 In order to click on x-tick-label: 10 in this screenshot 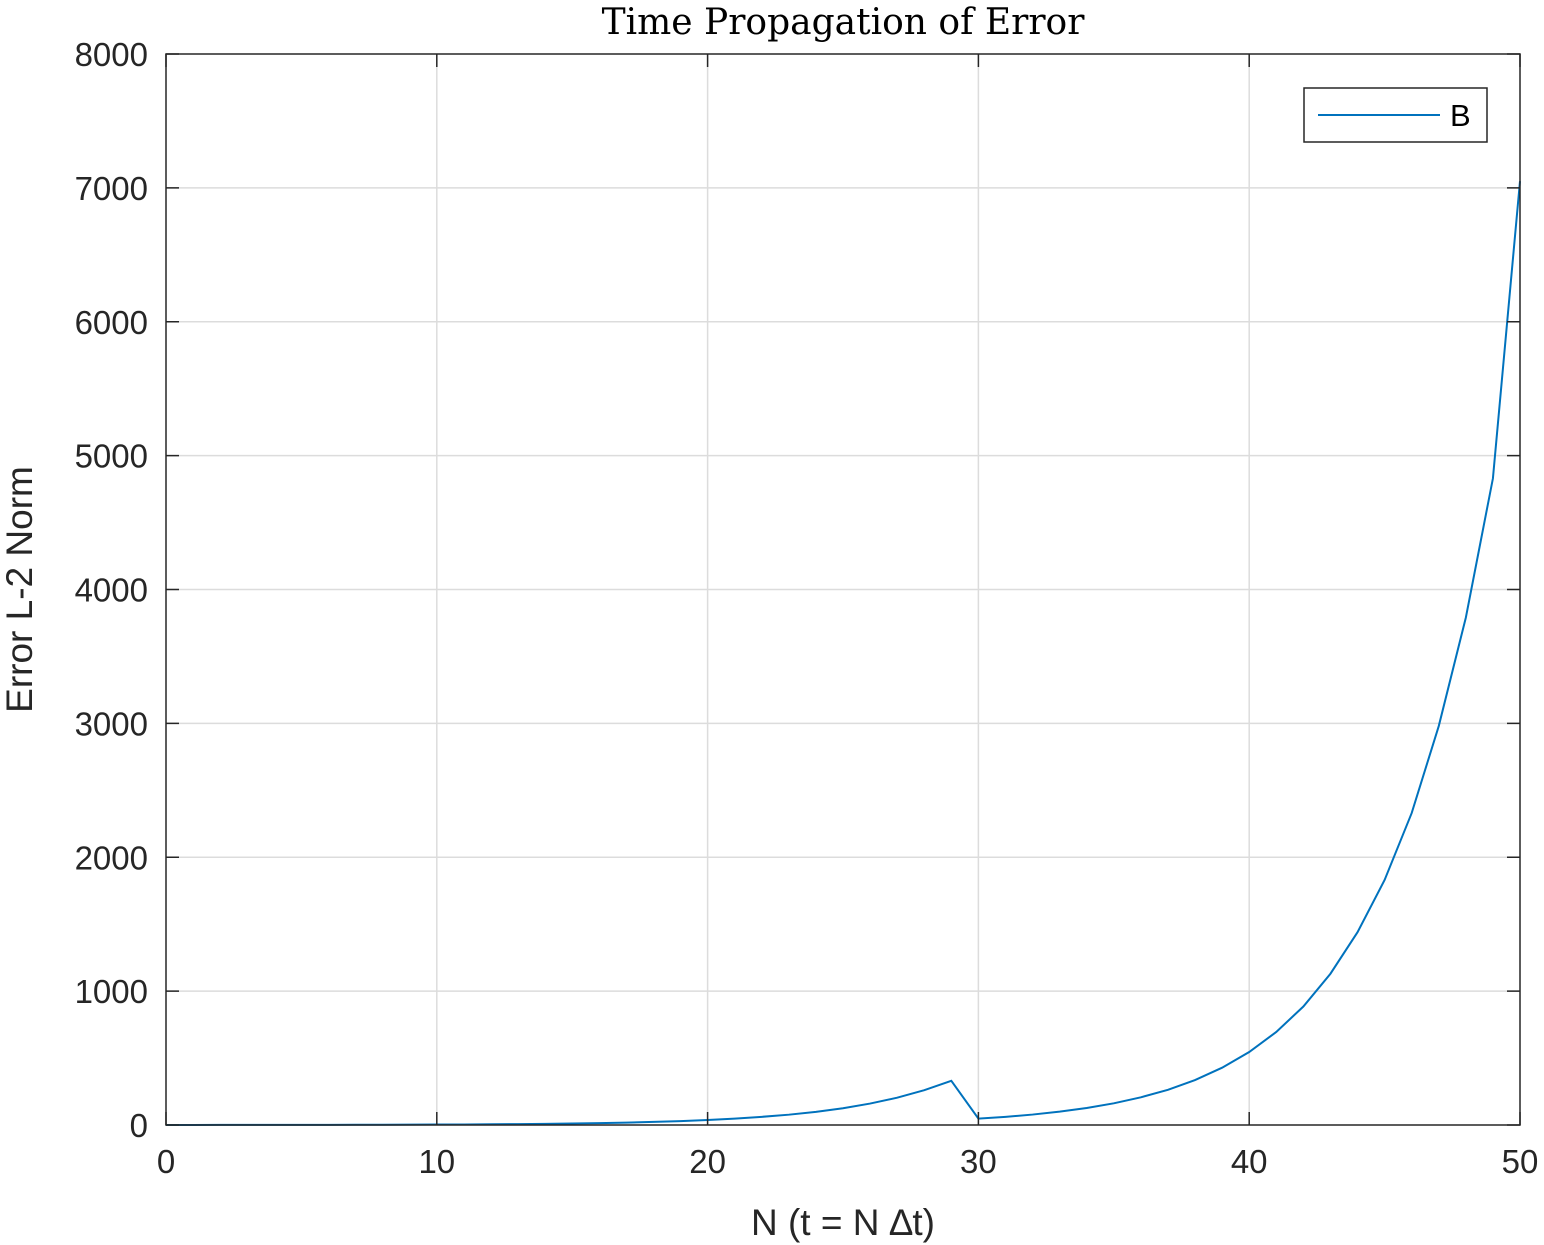, I will do `click(436, 1161)`.